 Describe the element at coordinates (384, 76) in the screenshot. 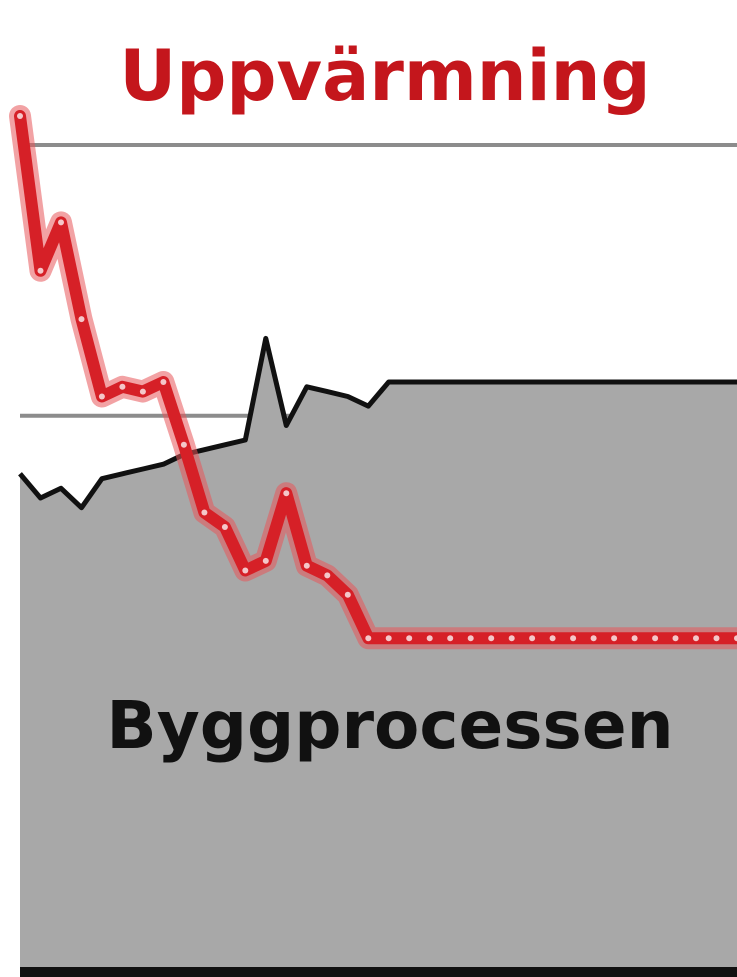

I see `annotation-uppvarmning: Uppvärmning` at that location.